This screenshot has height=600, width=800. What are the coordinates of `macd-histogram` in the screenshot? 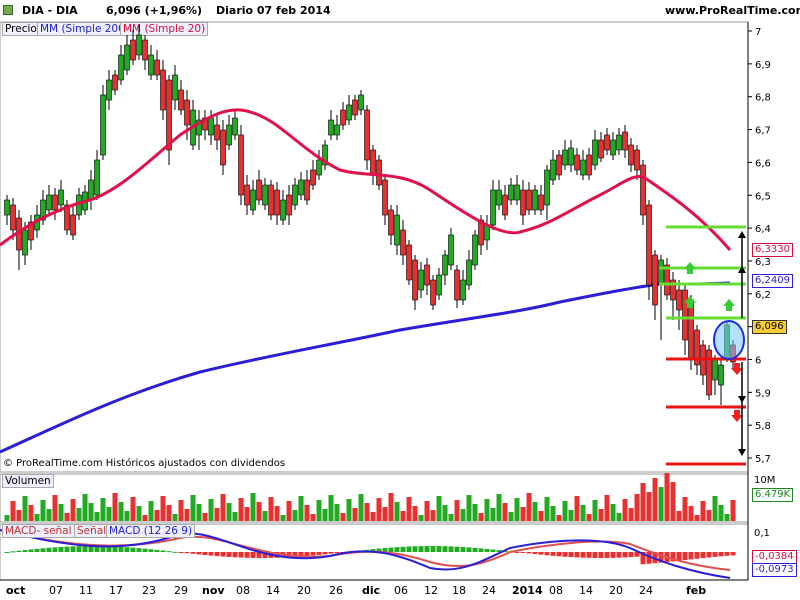 It's located at (370, 555).